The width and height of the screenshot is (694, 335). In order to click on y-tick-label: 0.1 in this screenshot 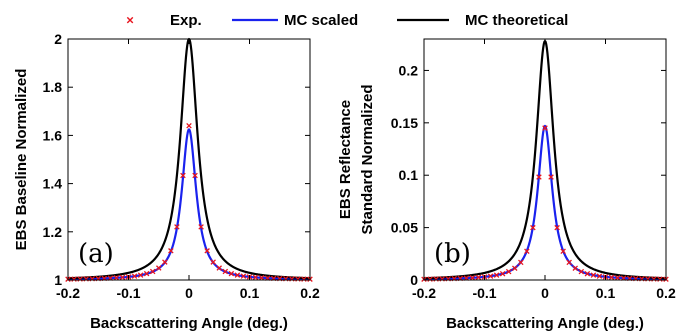, I will do `click(409, 175)`.